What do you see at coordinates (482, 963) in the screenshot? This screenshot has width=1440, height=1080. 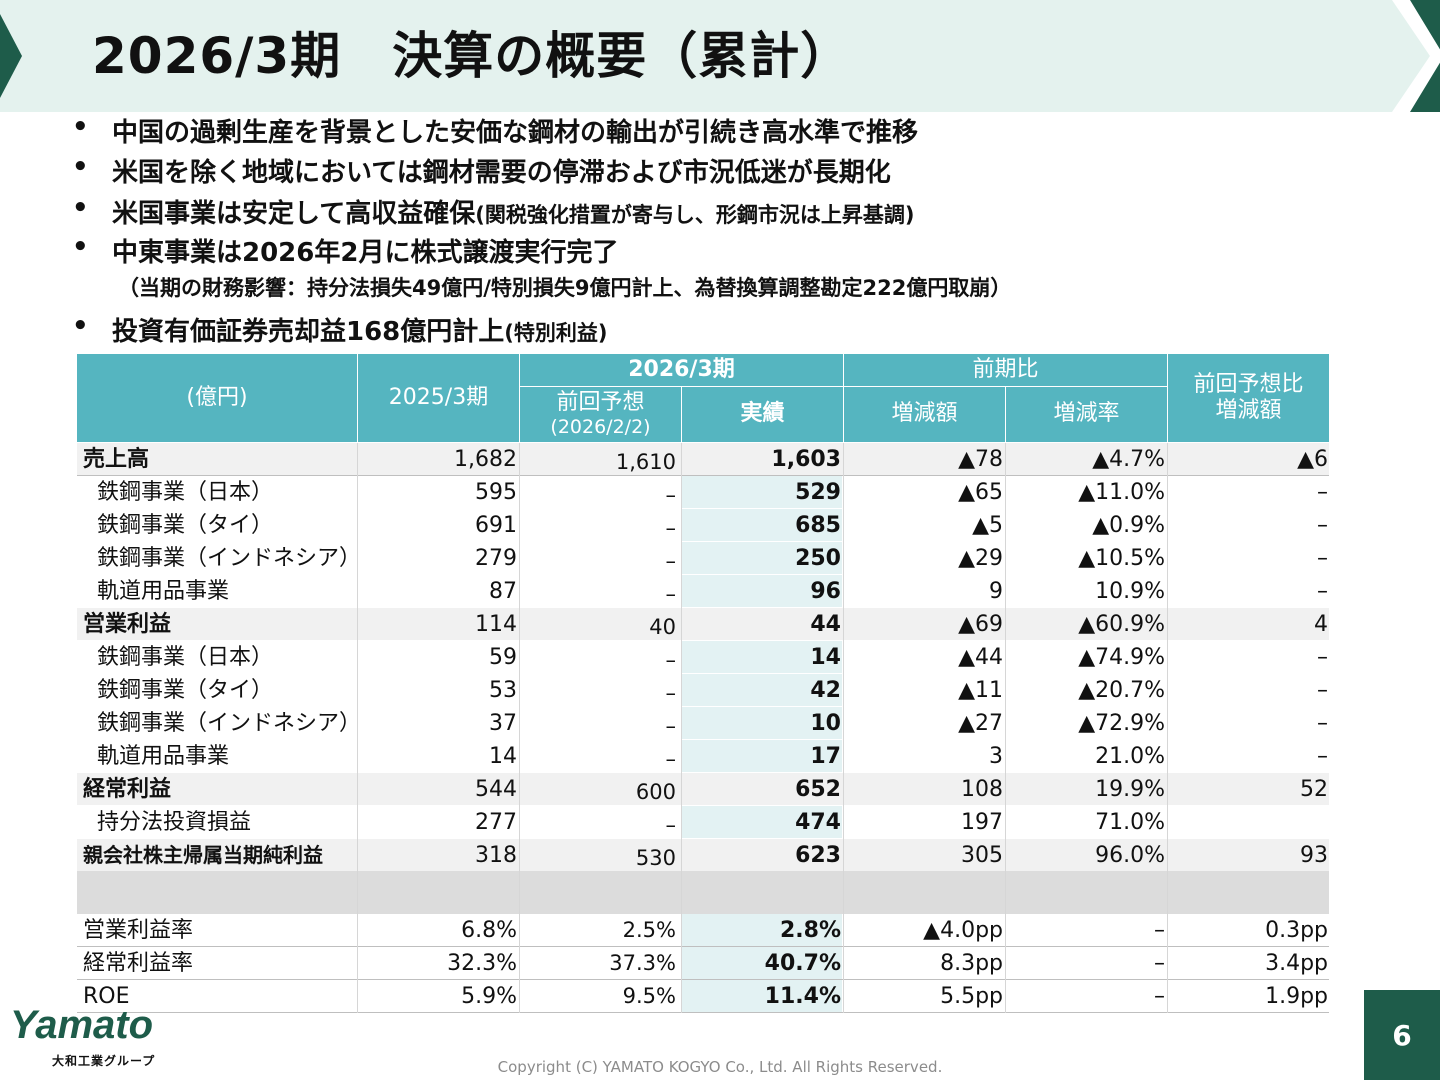 I see `cell-prev-year: 32.3%` at bounding box center [482, 963].